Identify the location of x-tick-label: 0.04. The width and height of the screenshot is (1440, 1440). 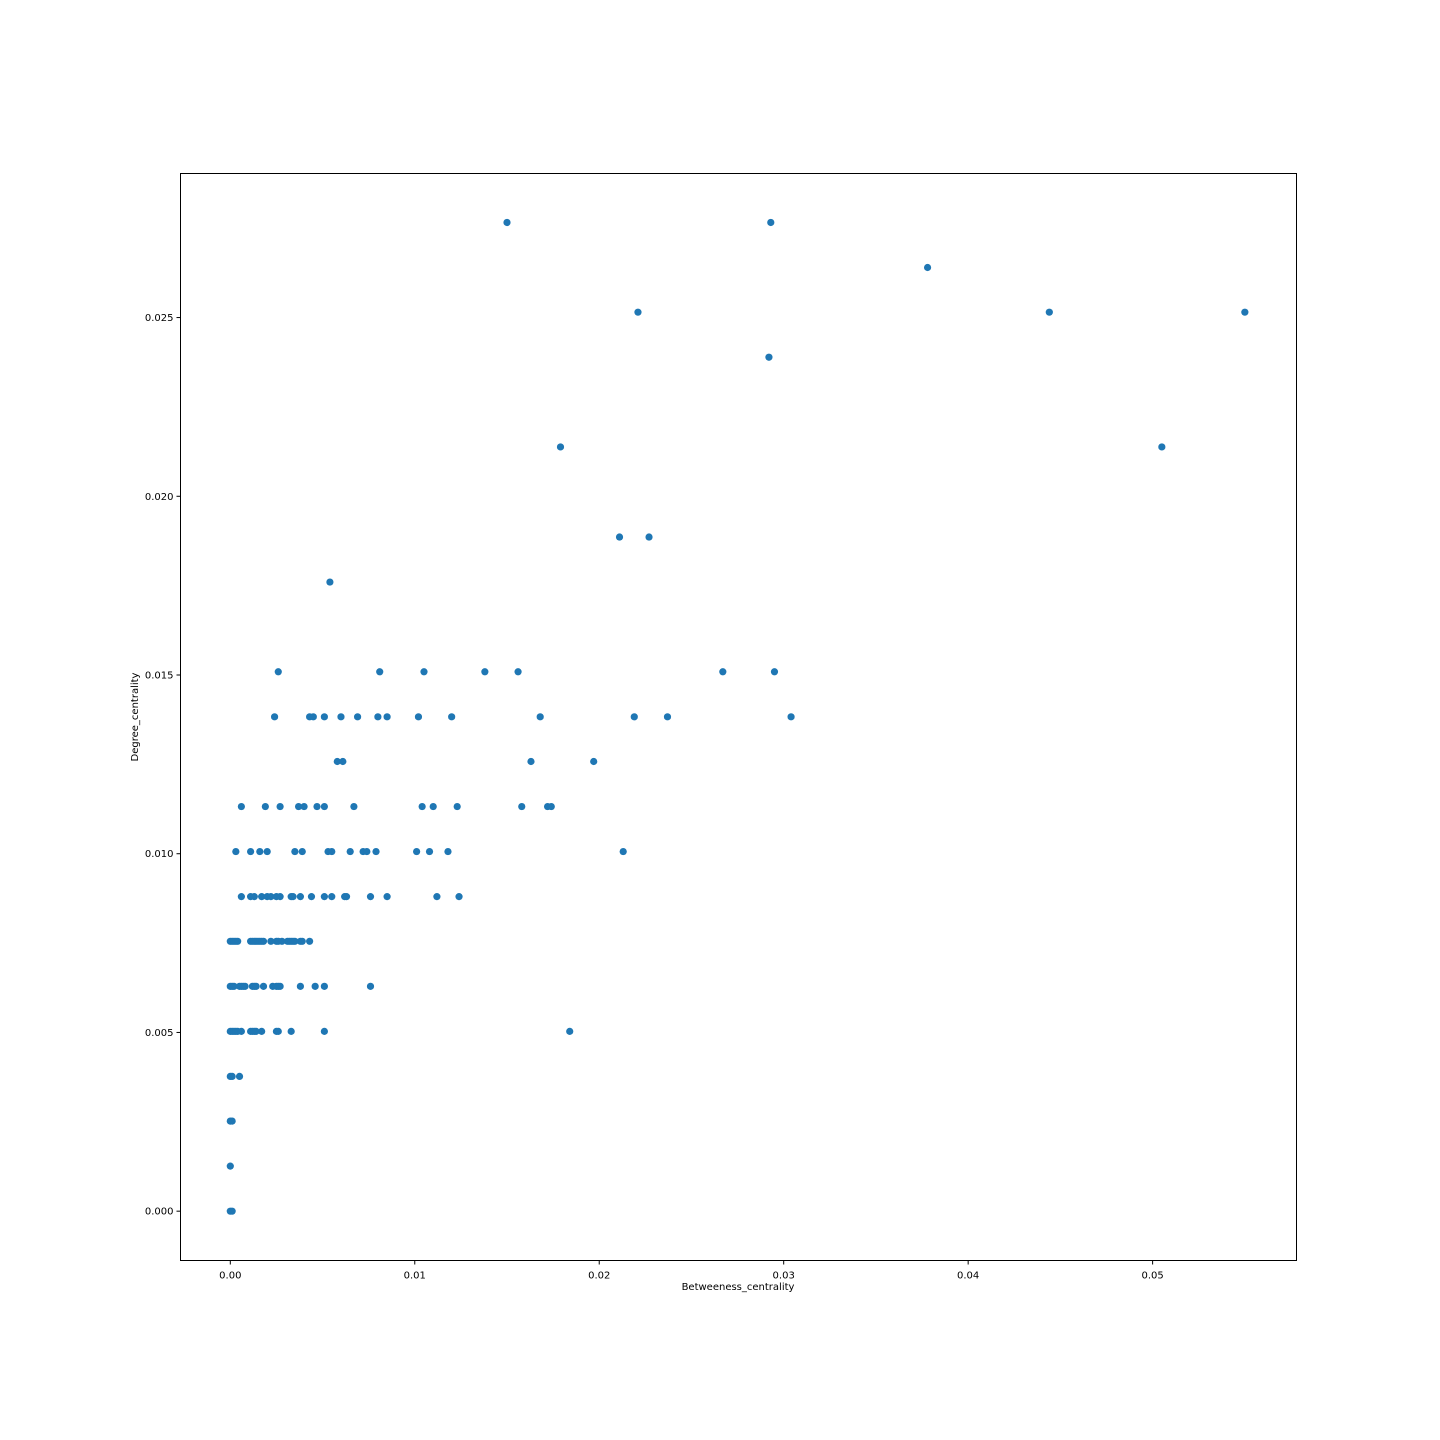
(968, 1276).